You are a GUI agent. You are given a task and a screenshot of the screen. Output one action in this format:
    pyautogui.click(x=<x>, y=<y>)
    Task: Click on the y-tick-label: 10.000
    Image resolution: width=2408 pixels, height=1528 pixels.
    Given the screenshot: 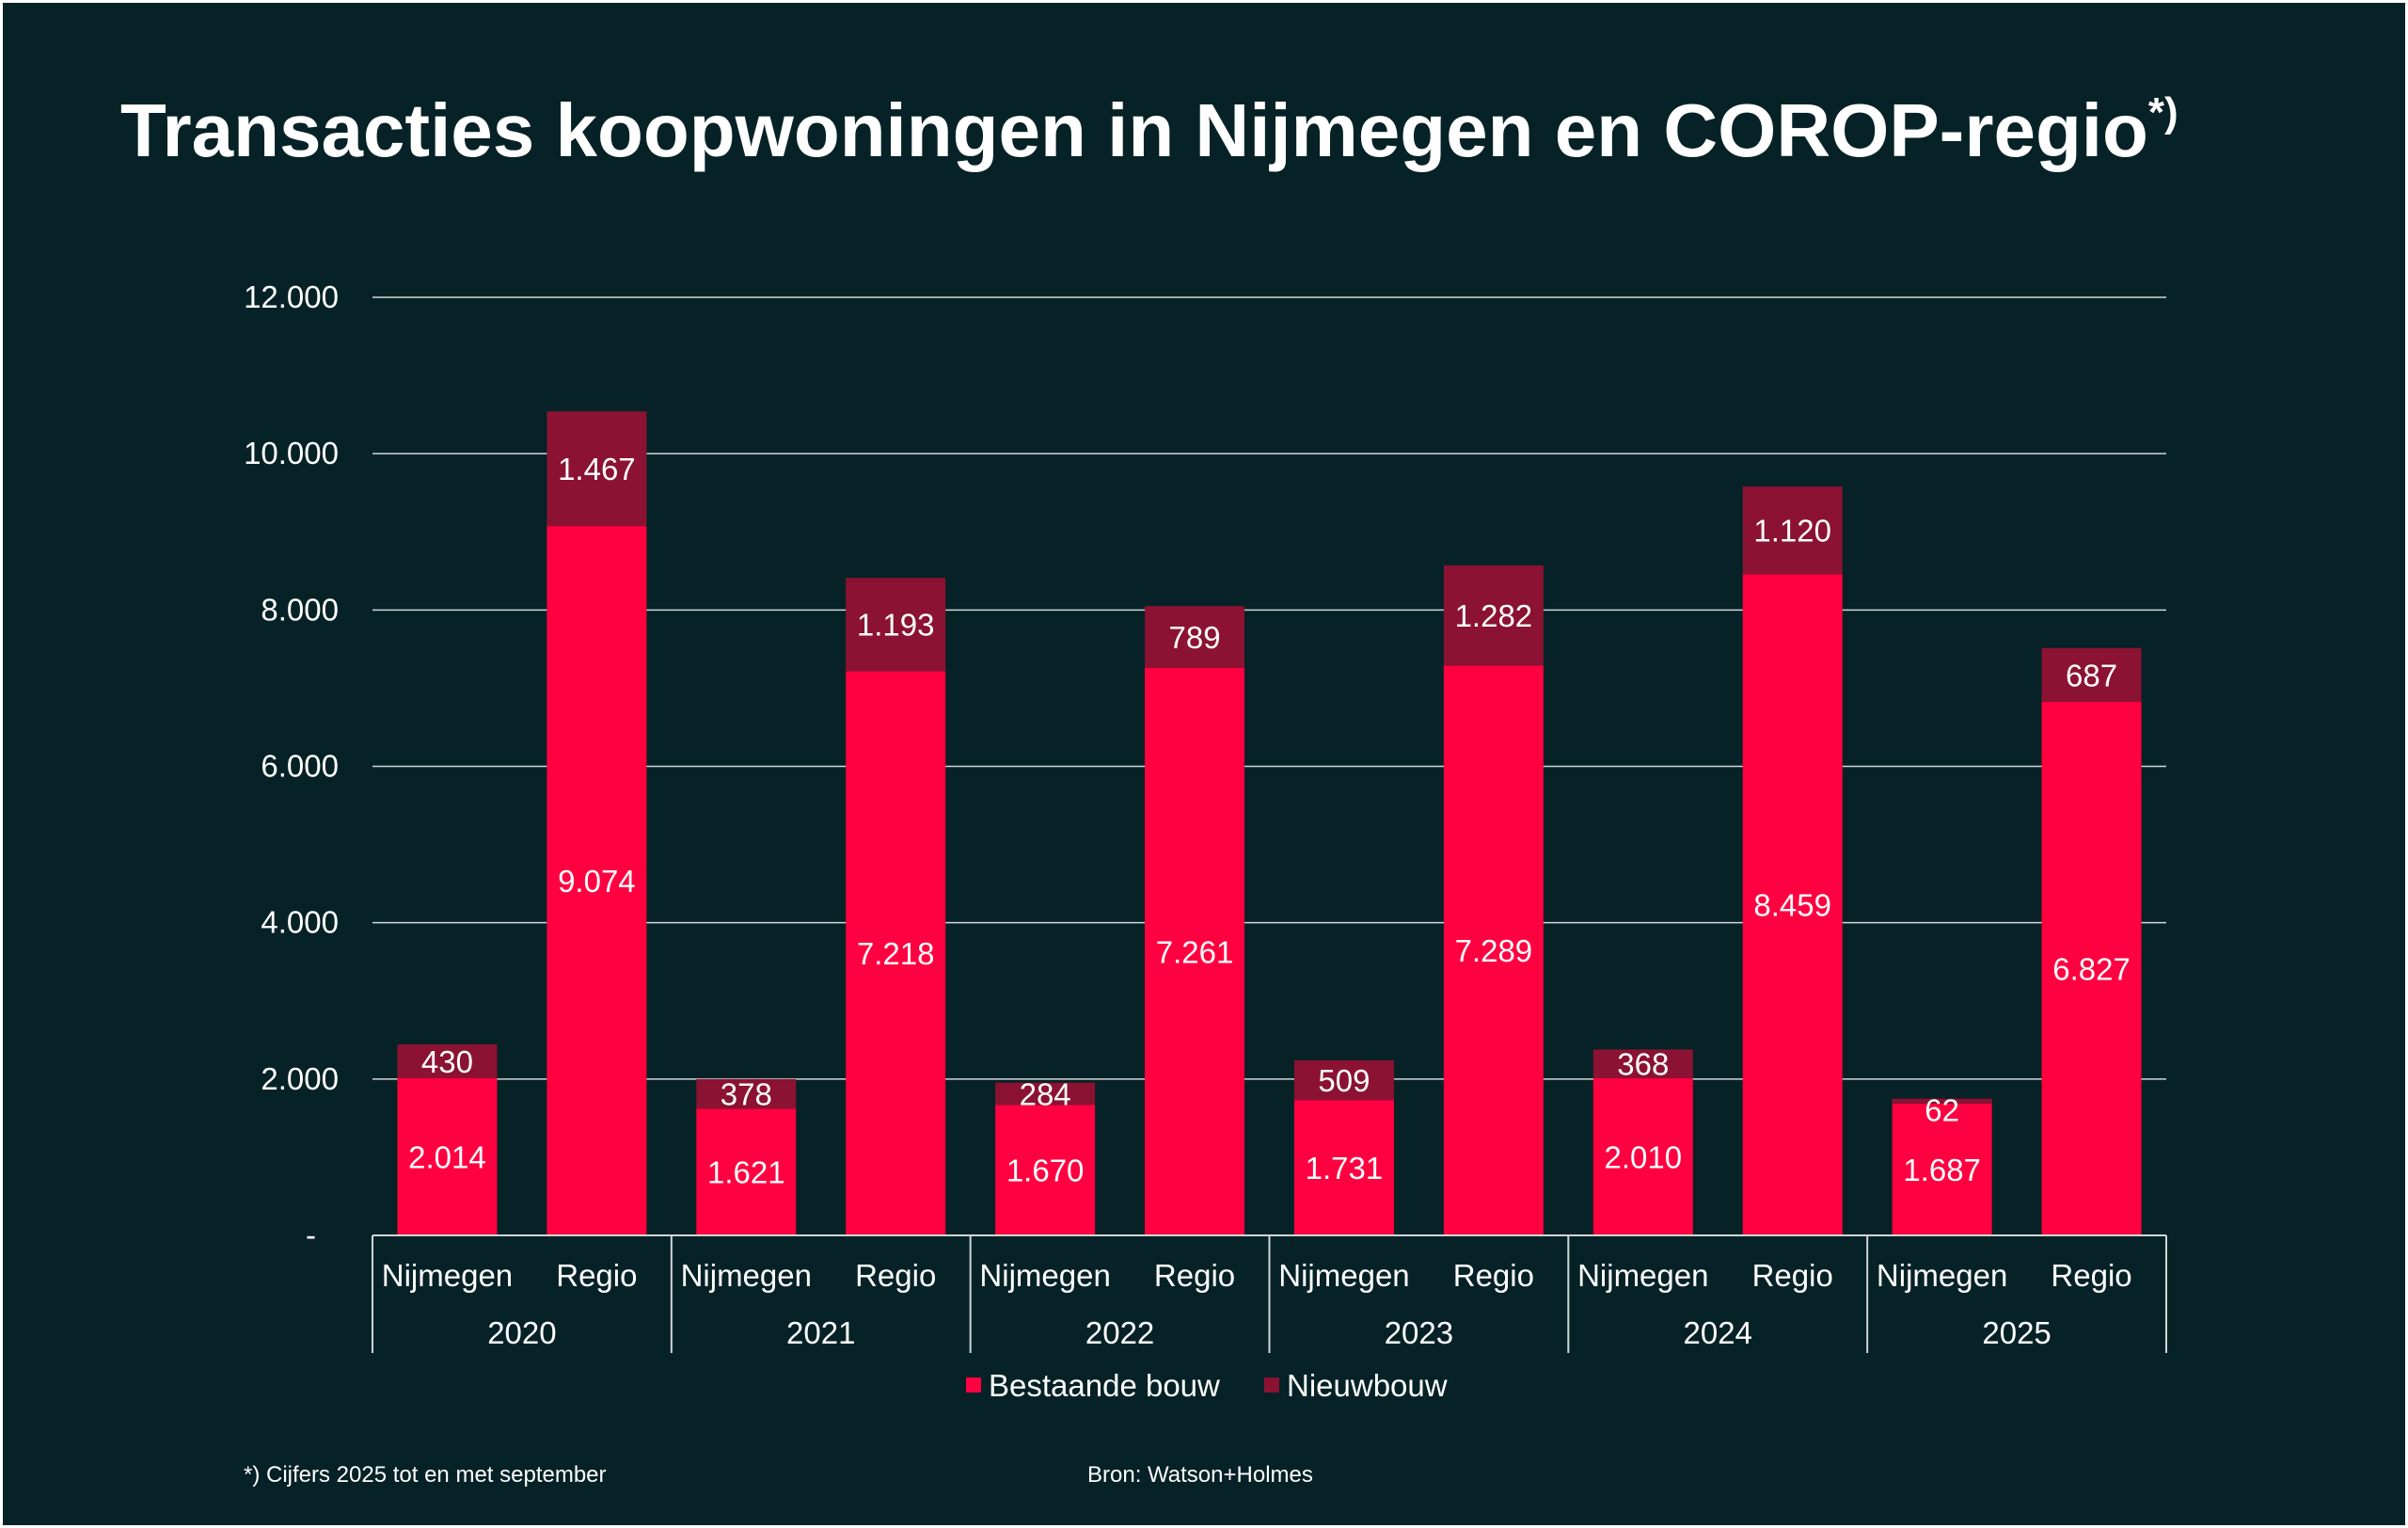 What is the action you would take?
    pyautogui.click(x=292, y=453)
    